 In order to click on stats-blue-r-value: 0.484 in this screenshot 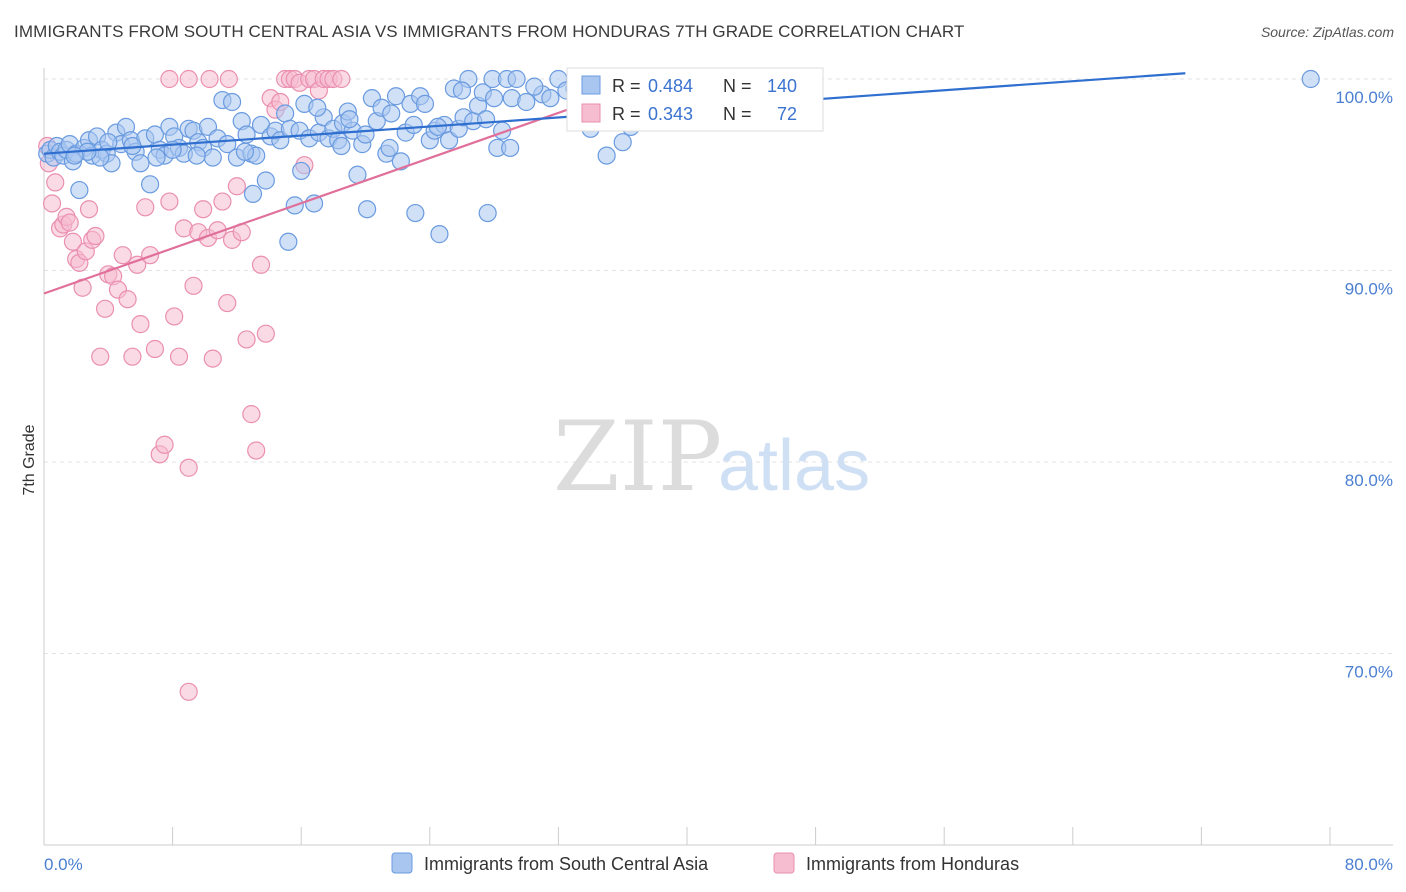, I will do `click(670, 86)`.